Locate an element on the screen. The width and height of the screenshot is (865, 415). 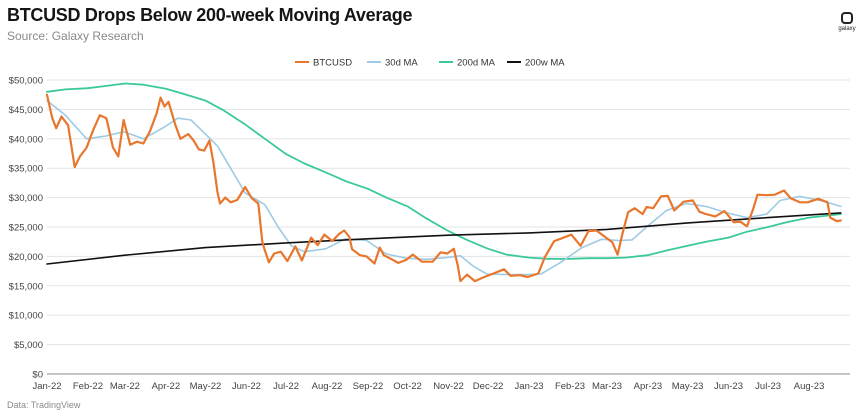
x-tick-label: Jan-22 is located at coordinates (46, 386).